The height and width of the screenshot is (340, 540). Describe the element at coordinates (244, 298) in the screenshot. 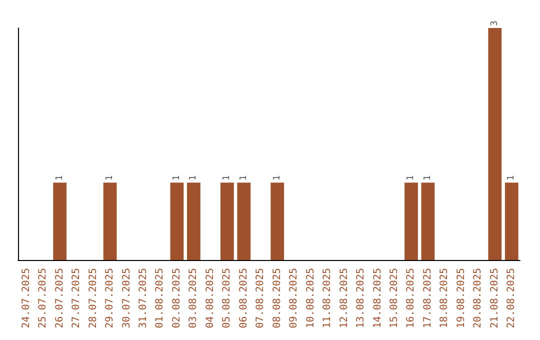

I see `x-tick-label: 06.08.2025` at that location.